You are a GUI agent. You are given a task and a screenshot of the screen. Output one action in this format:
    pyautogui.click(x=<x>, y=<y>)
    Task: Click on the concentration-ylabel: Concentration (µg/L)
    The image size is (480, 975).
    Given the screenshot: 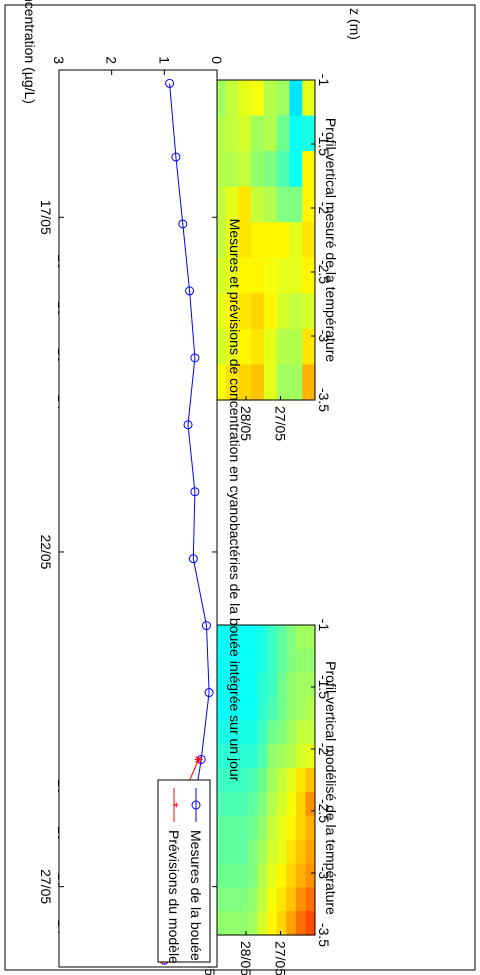 What is the action you would take?
    pyautogui.click(x=30, y=52)
    